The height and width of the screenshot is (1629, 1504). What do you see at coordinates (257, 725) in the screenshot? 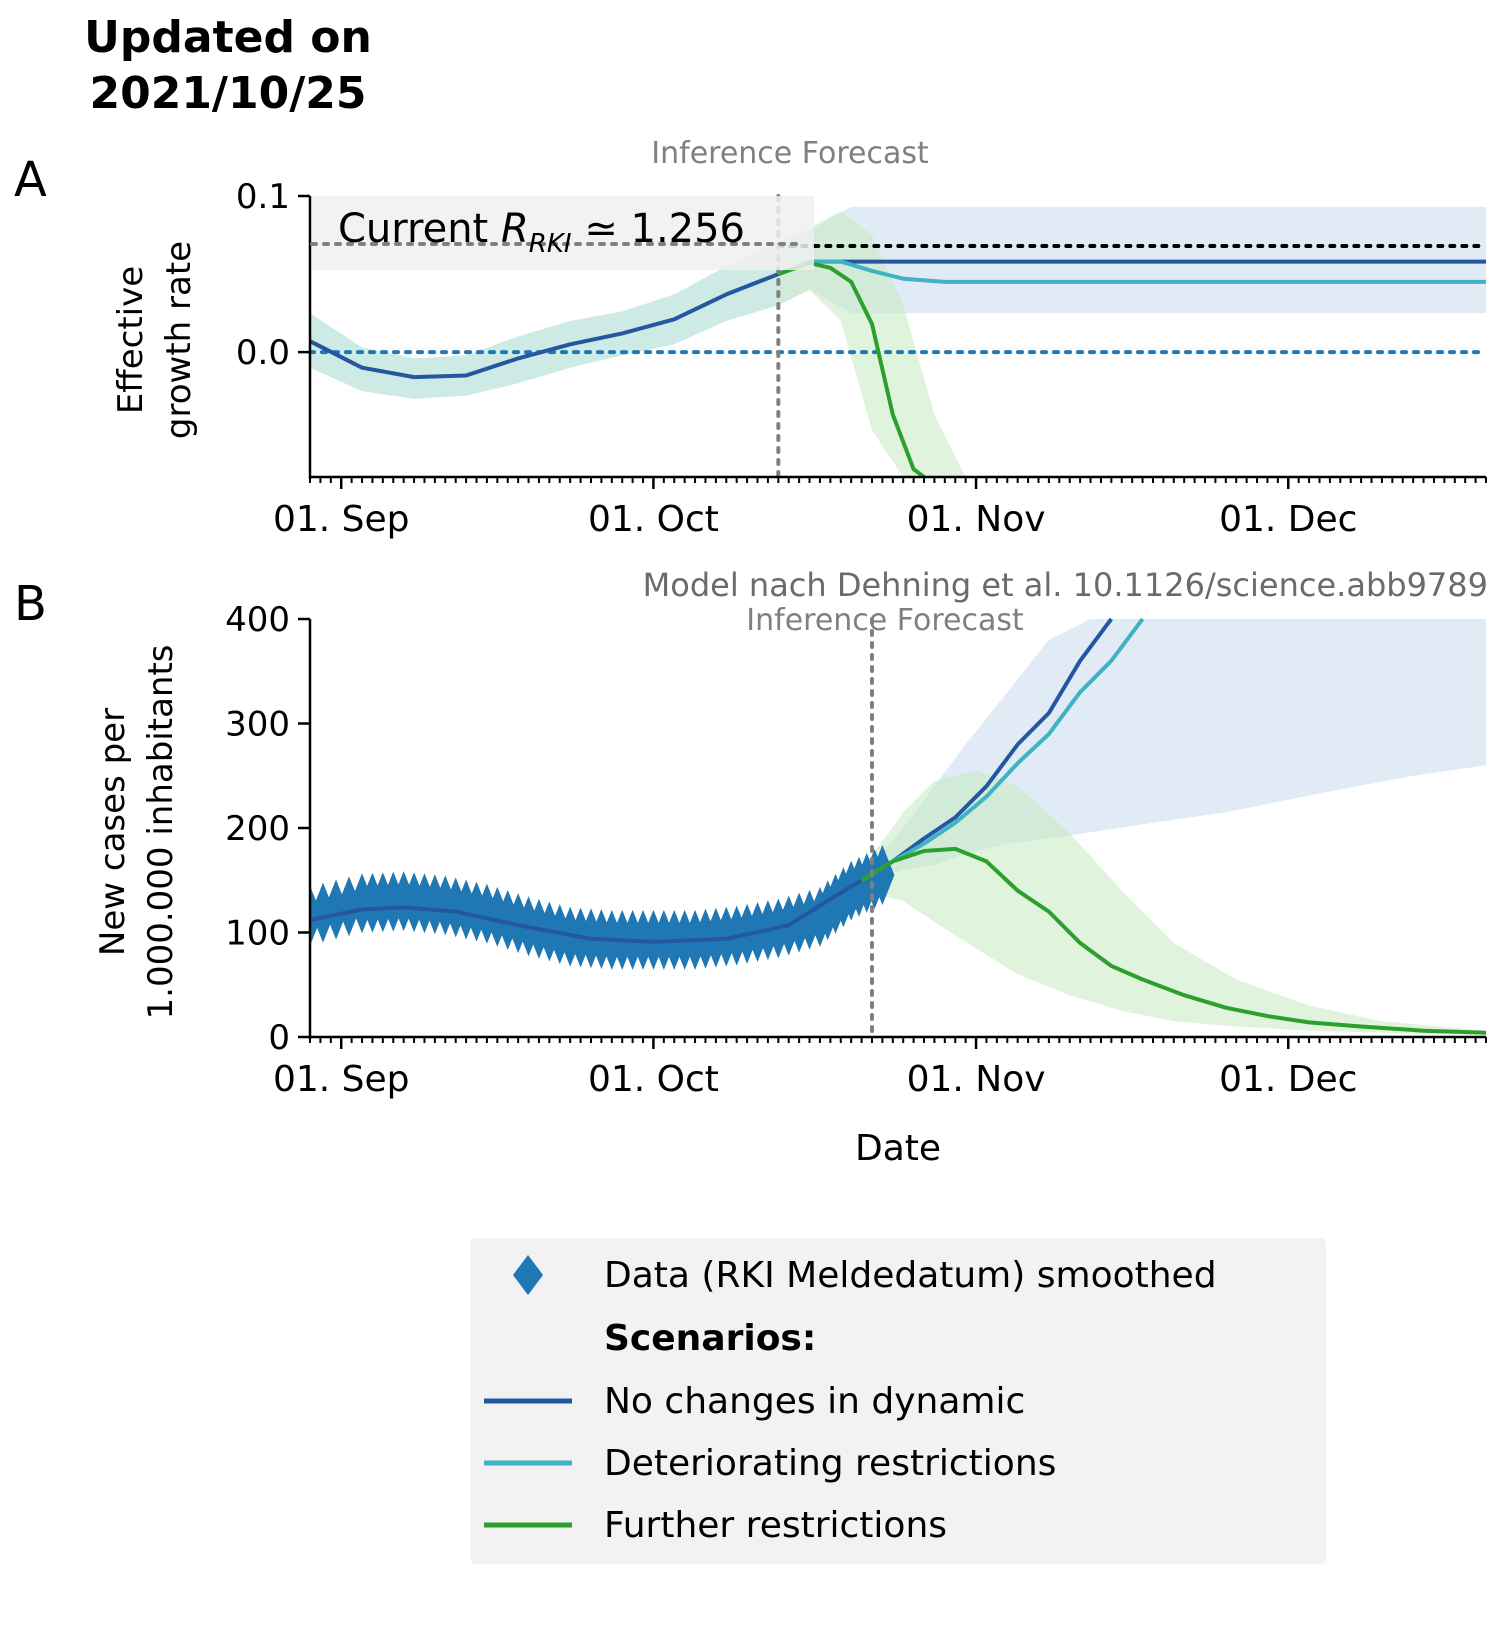
I see `y-tick-label: 300` at bounding box center [257, 725].